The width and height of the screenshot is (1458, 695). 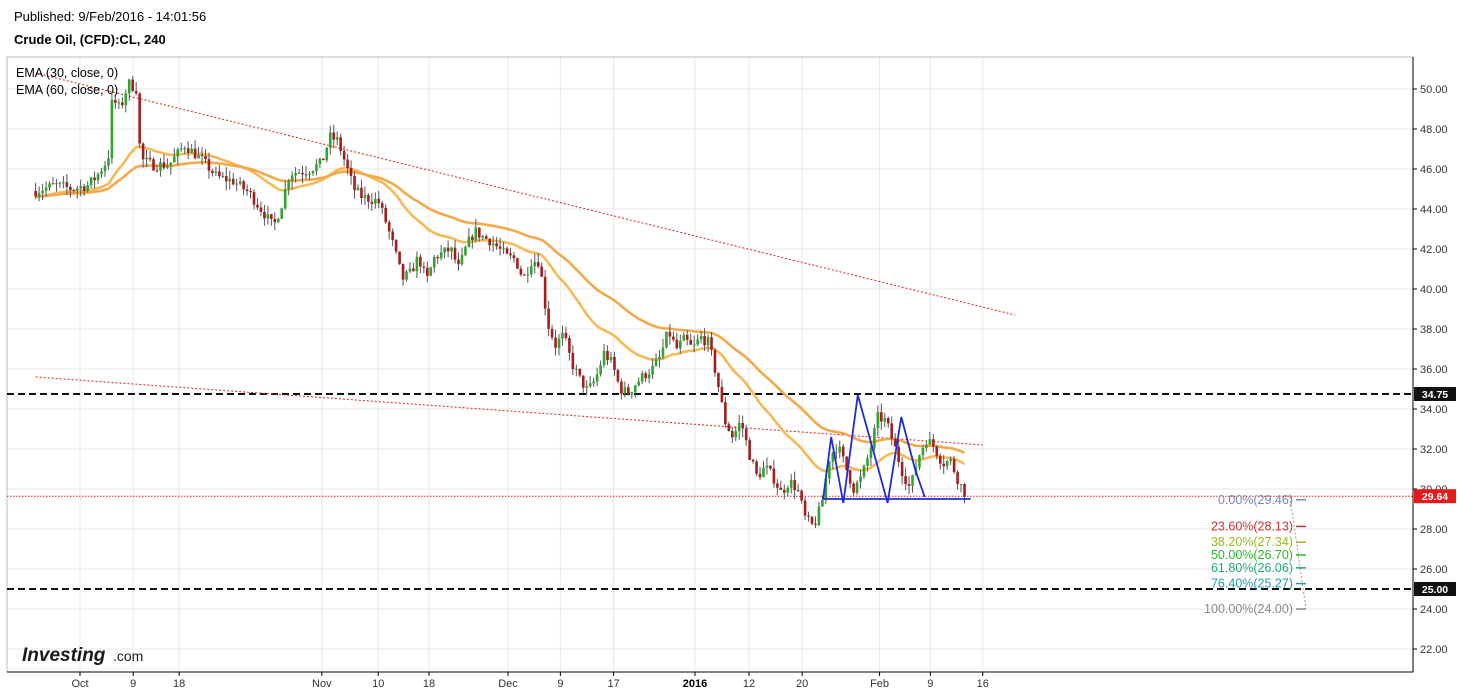 I want to click on fib-level-label: 0.00%(29.46), so click(x=1255, y=500).